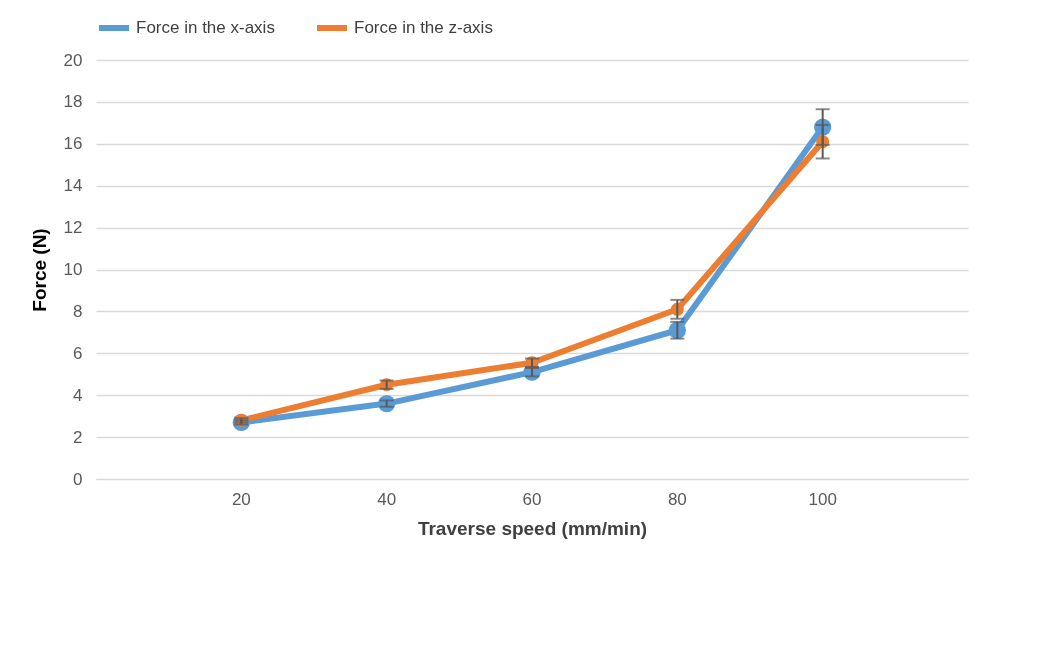 The width and height of the screenshot is (1047, 646). Describe the element at coordinates (73, 269) in the screenshot. I see `y-tick-label: 10` at that location.